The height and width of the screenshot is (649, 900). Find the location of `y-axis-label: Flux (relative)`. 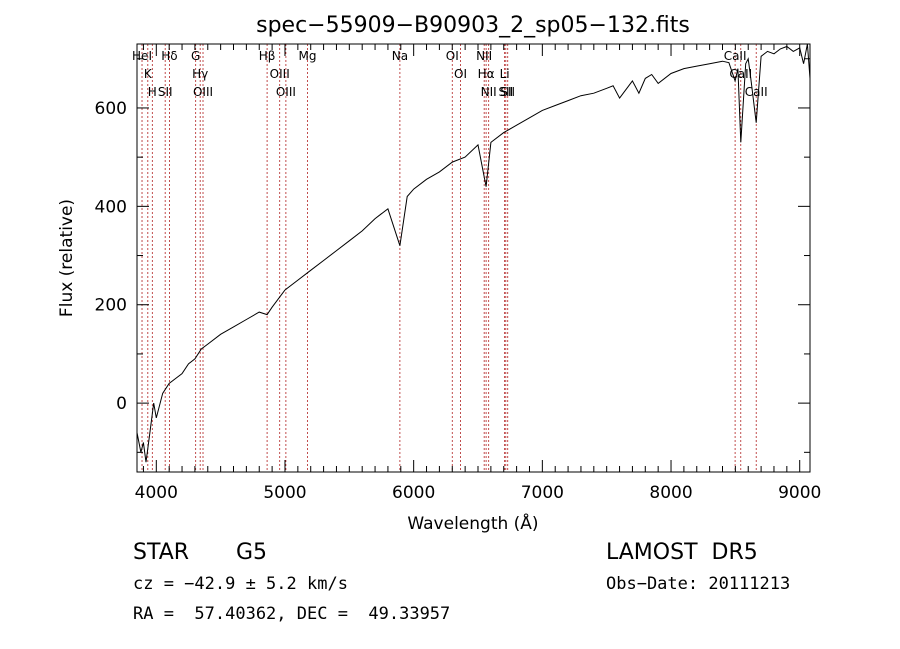

y-axis-label: Flux (relative) is located at coordinates (67, 258).